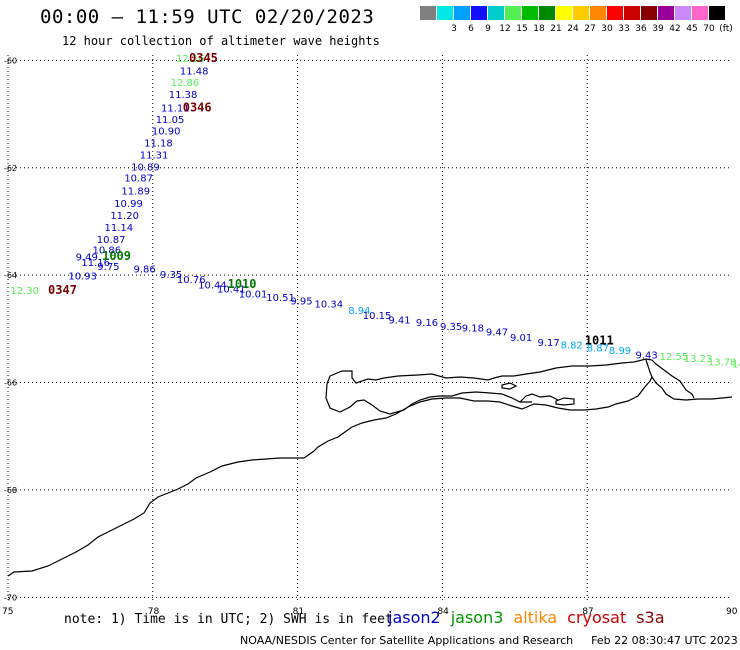 This screenshot has width=740, height=650. Describe the element at coordinates (190, 59) in the screenshot. I see `wave-height-value: 12.16` at that location.